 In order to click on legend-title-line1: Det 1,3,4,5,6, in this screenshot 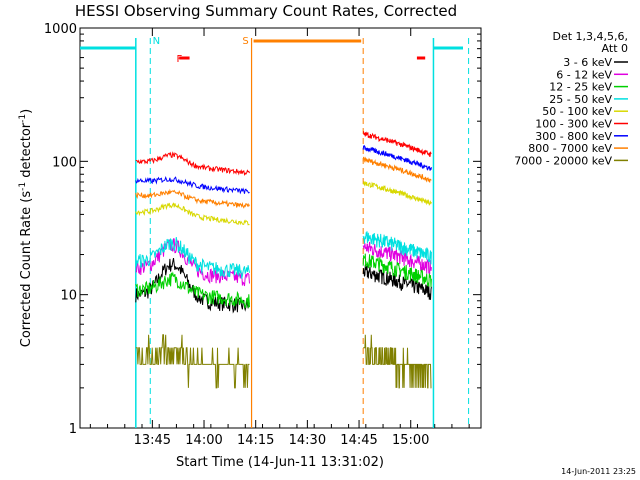, I will do `click(590, 36)`.